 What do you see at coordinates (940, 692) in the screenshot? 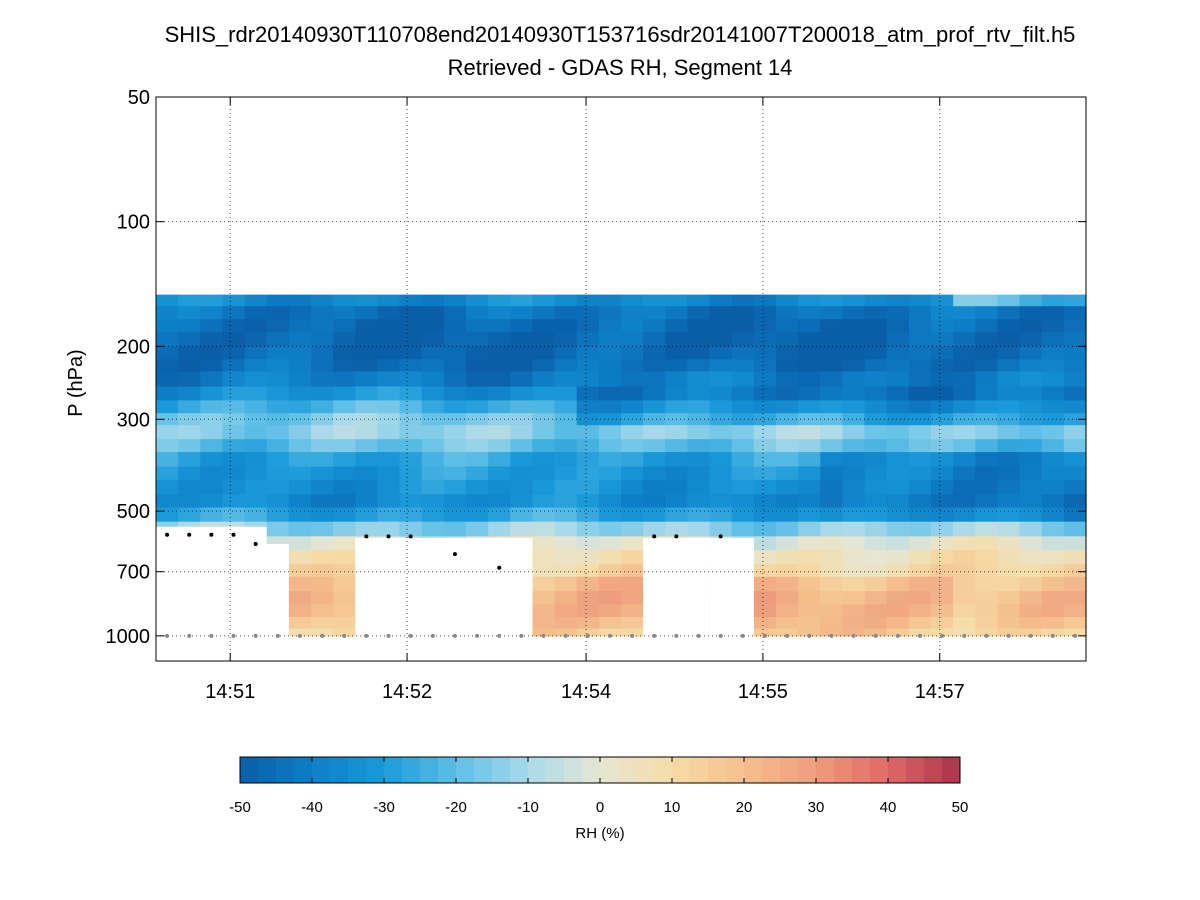
I see `x-tick-label: 14:57` at bounding box center [940, 692].